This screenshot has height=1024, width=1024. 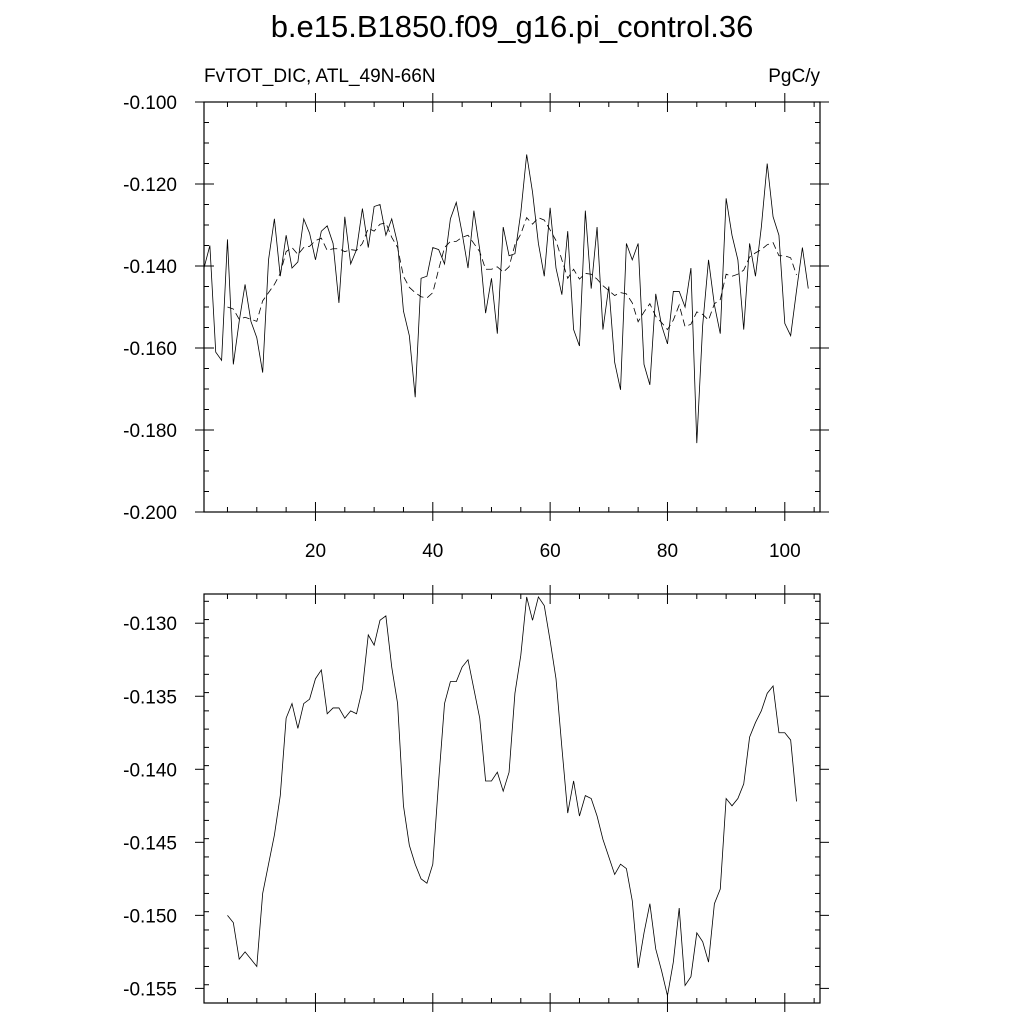 What do you see at coordinates (150, 267) in the screenshot?
I see `top-y-tick-label: -0.140` at bounding box center [150, 267].